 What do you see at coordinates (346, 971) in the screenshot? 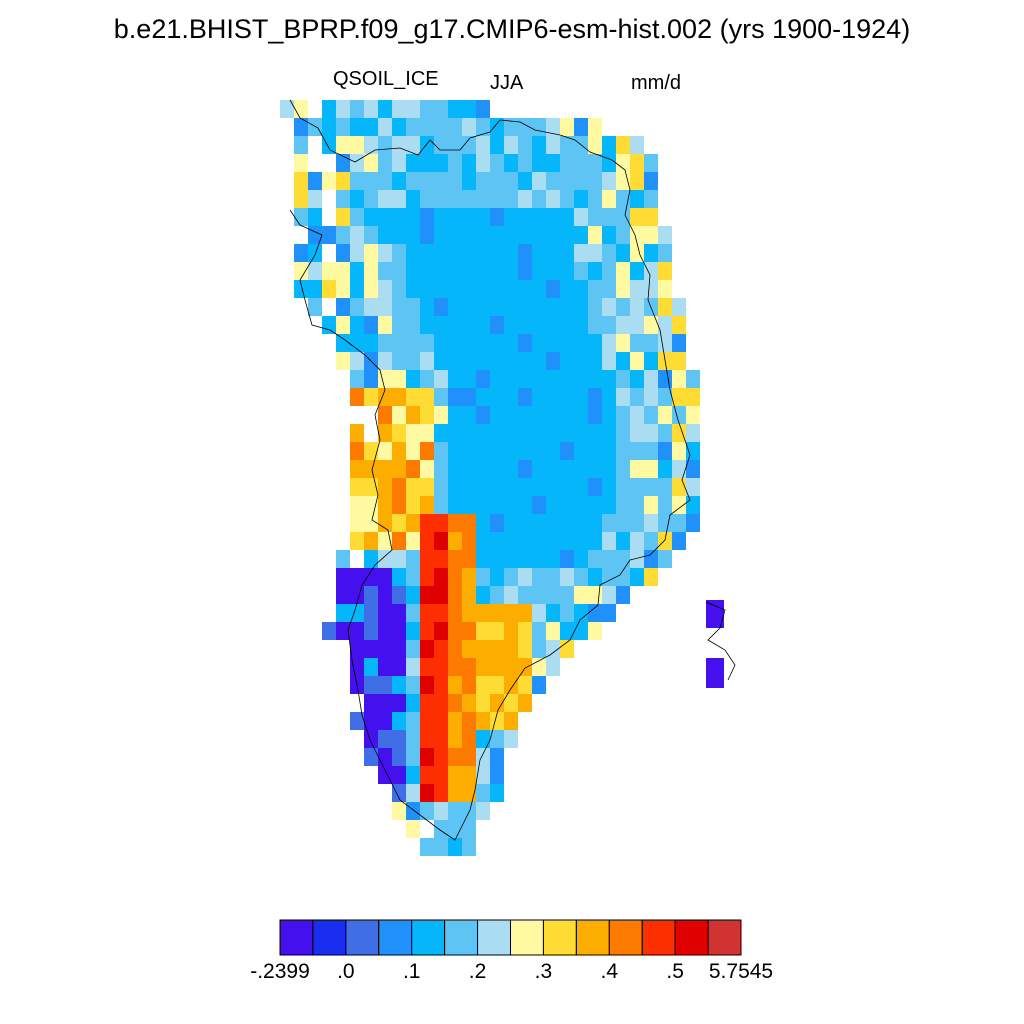
I see `colorbar-tick-label: .0` at bounding box center [346, 971].